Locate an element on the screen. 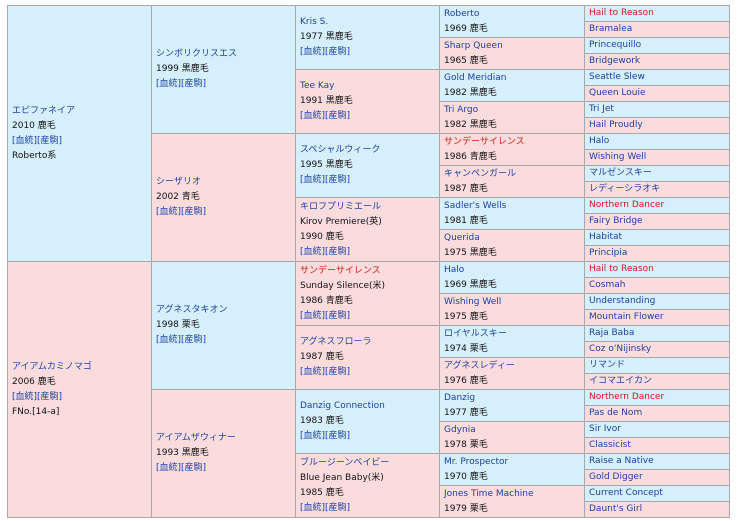 This screenshot has width=737, height=521. gen3-name: ブルージーンベイビー is located at coordinates (345, 462).